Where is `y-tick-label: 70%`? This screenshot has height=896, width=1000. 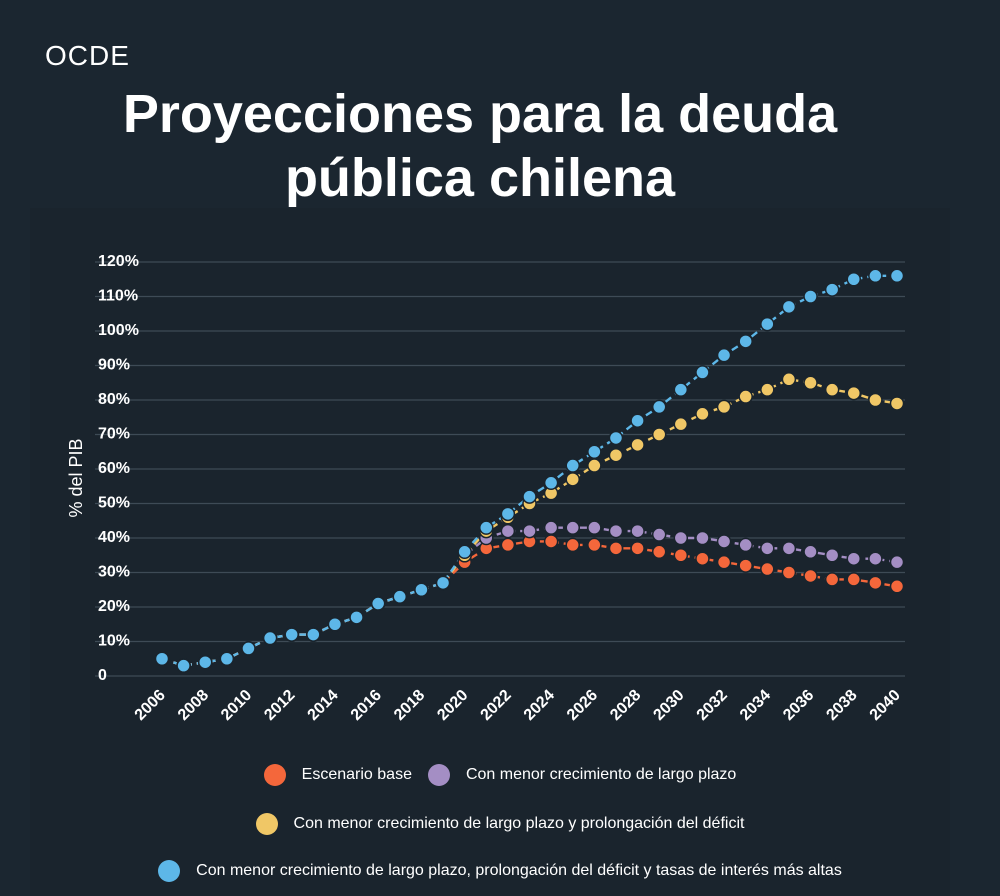 y-tick-label: 70% is located at coordinates (114, 434).